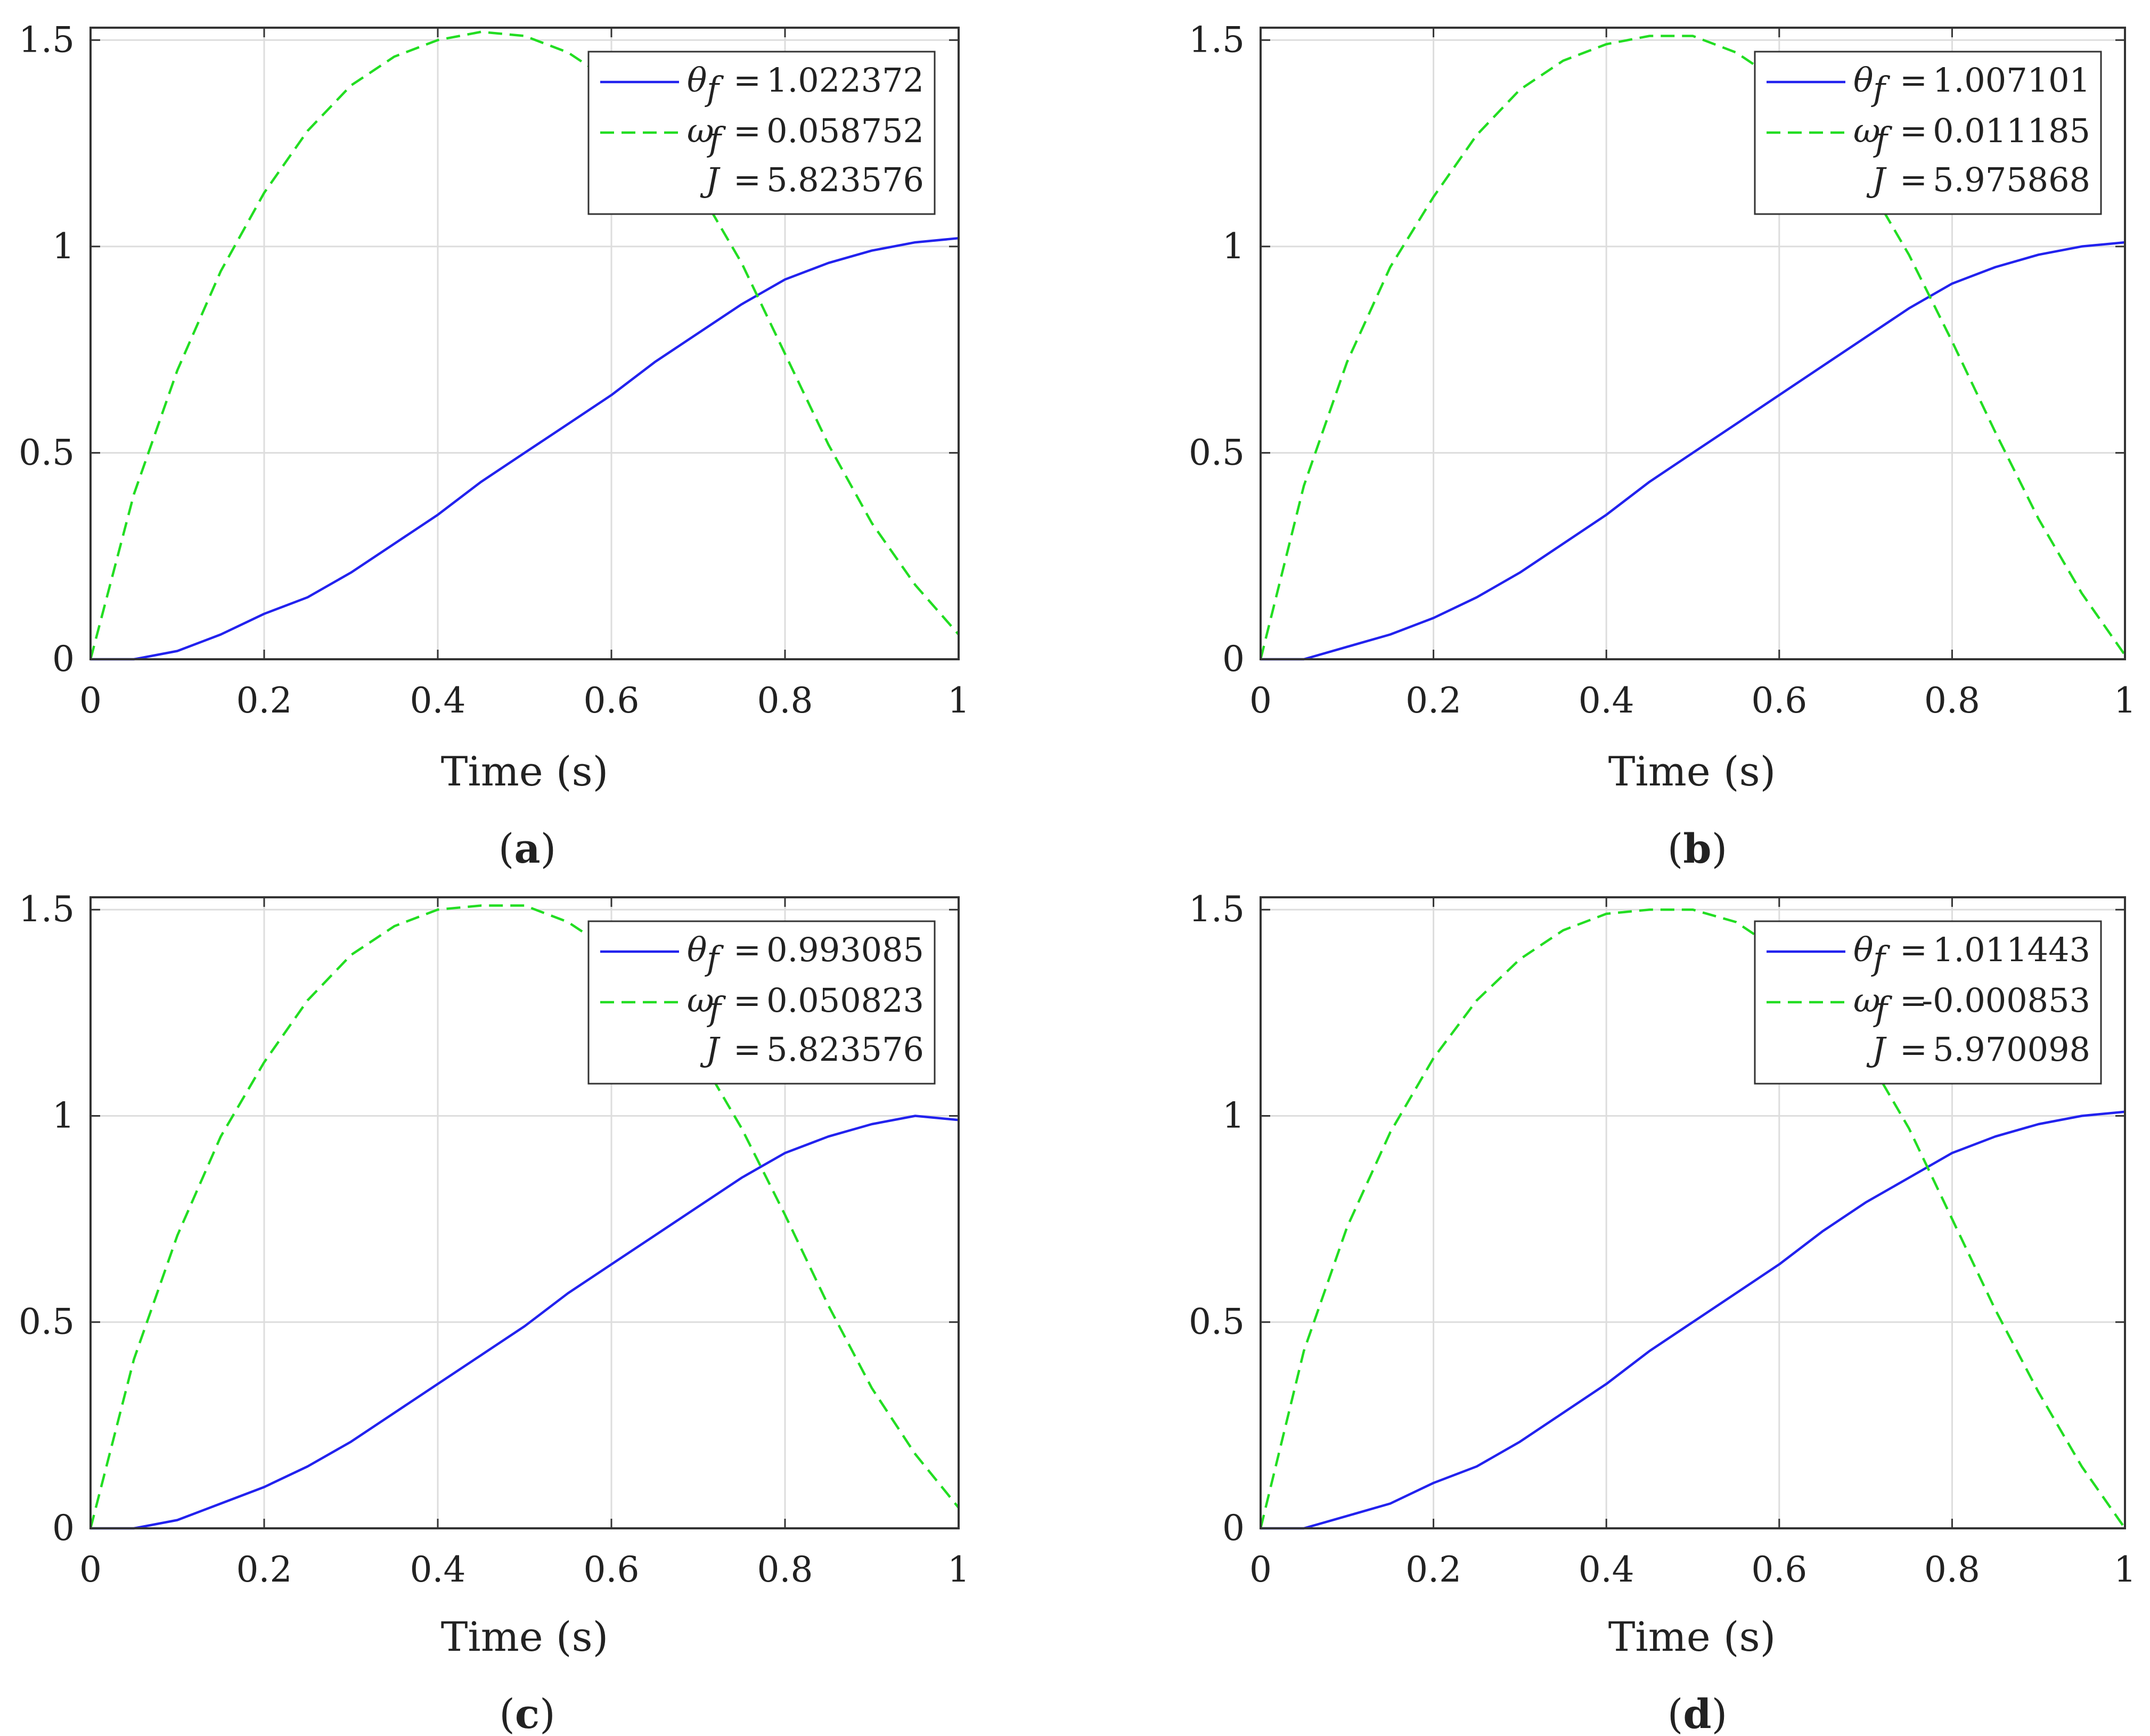 This screenshot has width=2150, height=1736. I want to click on legend-theta-value: 0.993085, so click(845, 949).